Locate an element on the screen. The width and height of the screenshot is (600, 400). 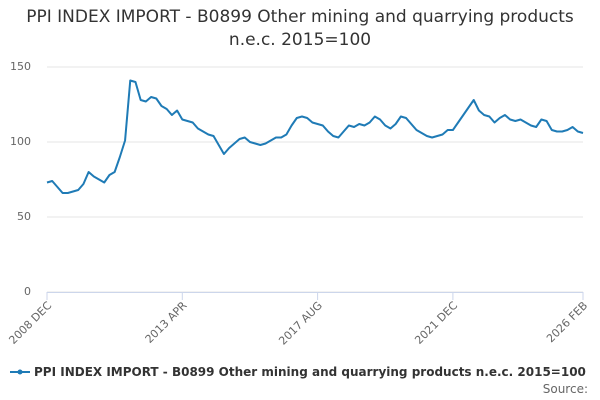
y-tick-label: 100 is located at coordinates (20, 141).